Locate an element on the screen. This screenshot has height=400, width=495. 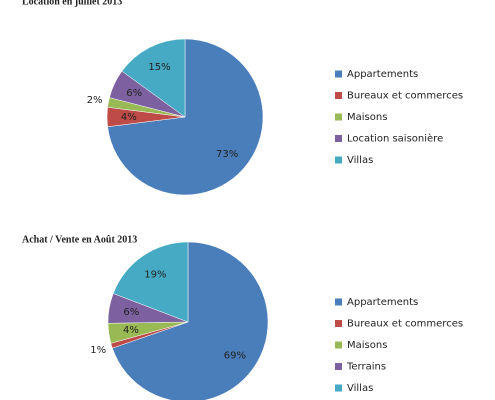
data-label: 73% is located at coordinates (227, 154).